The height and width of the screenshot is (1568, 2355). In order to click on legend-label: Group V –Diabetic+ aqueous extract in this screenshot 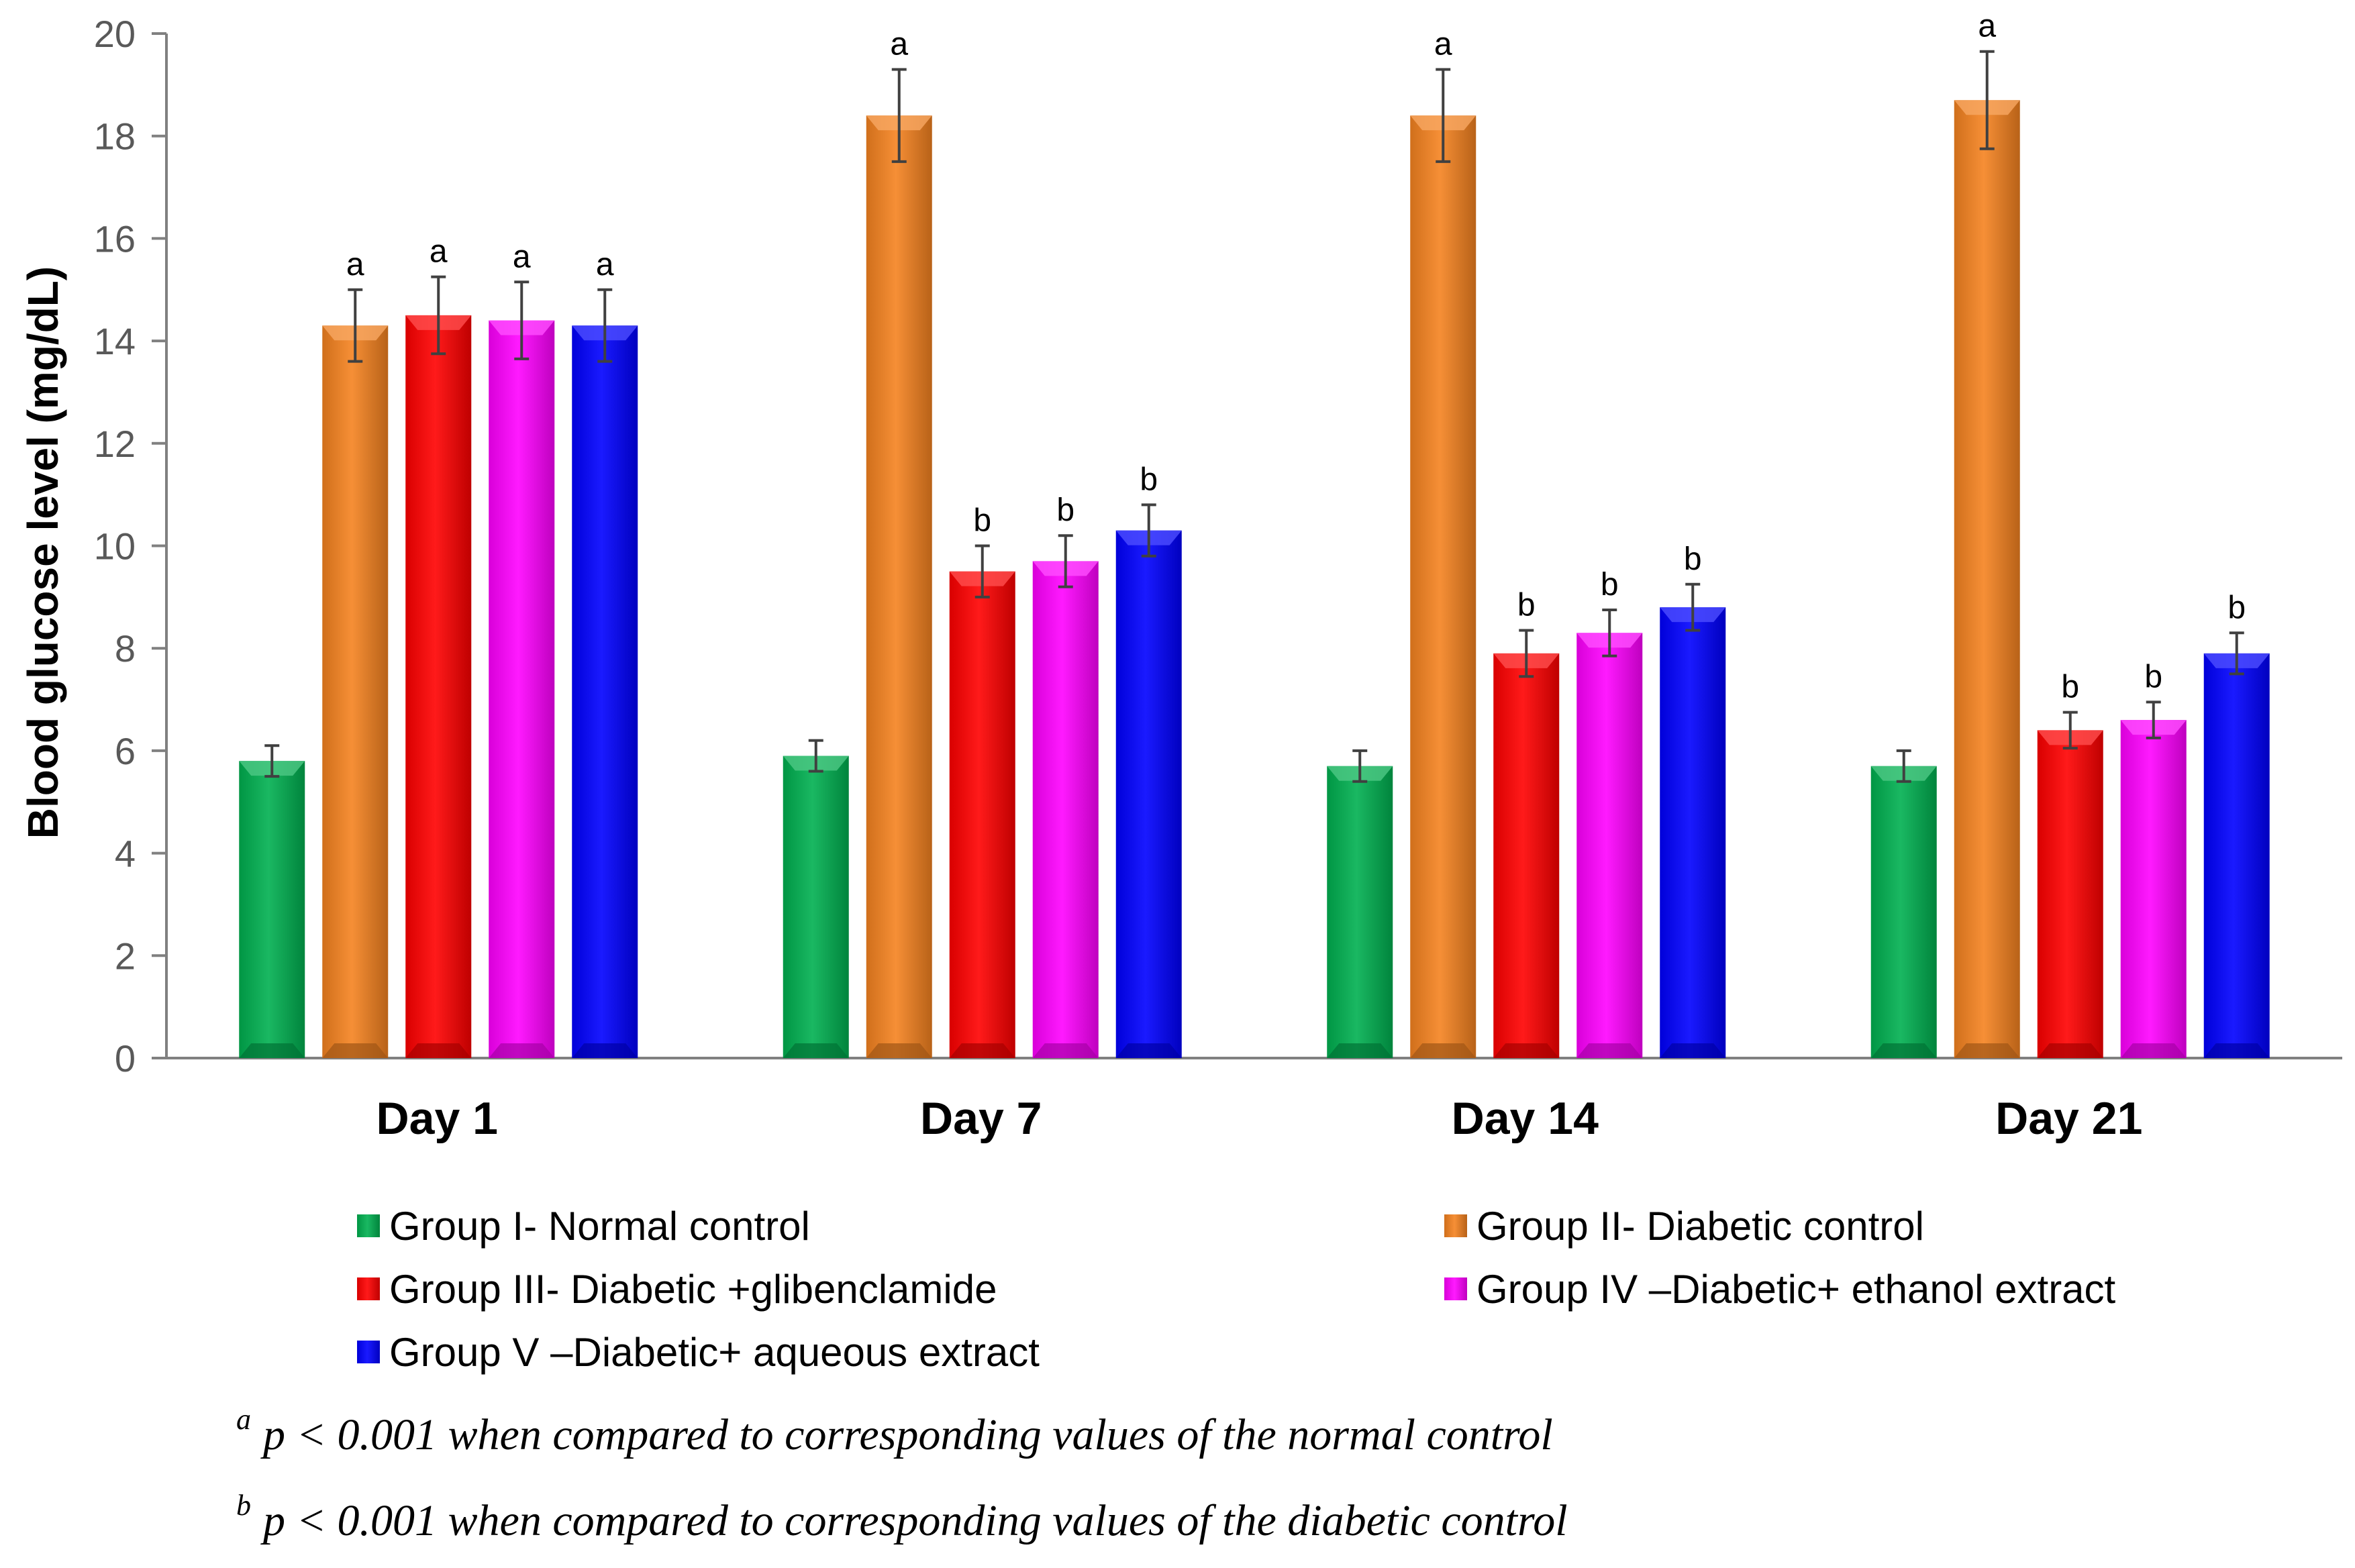, I will do `click(715, 1352)`.